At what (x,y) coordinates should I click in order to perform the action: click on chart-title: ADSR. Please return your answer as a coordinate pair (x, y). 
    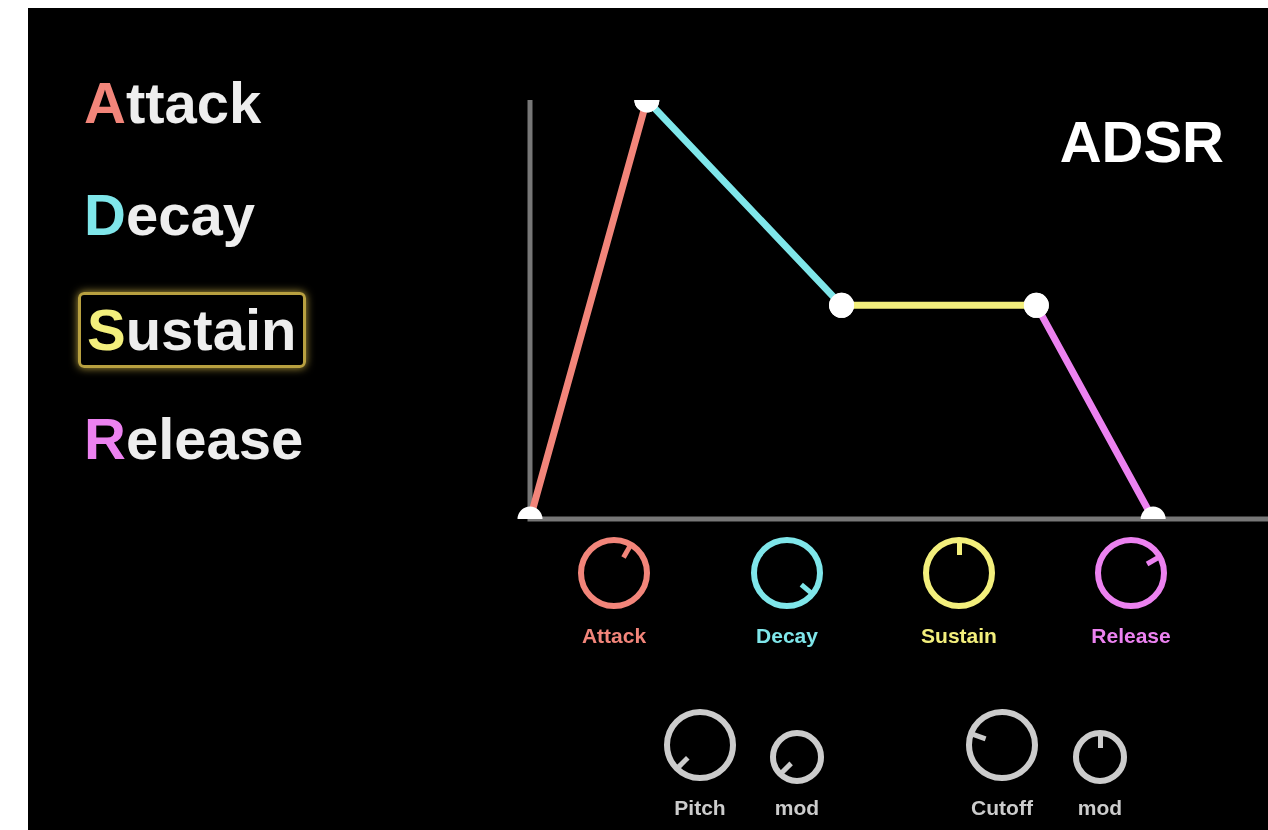
    Looking at the image, I should click on (1141, 141).